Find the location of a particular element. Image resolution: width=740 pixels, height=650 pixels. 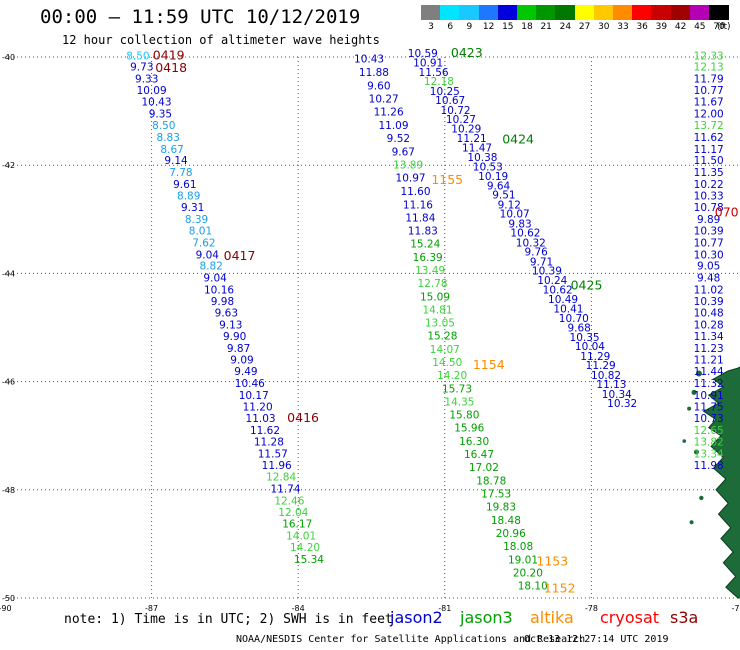

swh-value: 10.29 is located at coordinates (466, 130).